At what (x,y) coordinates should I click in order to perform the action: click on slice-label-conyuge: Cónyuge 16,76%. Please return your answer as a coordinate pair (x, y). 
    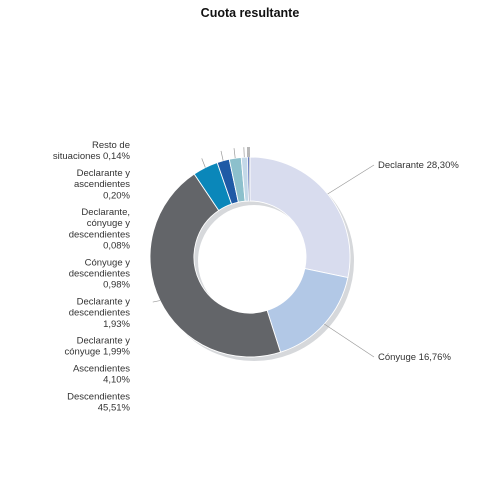
    Looking at the image, I should click on (414, 357).